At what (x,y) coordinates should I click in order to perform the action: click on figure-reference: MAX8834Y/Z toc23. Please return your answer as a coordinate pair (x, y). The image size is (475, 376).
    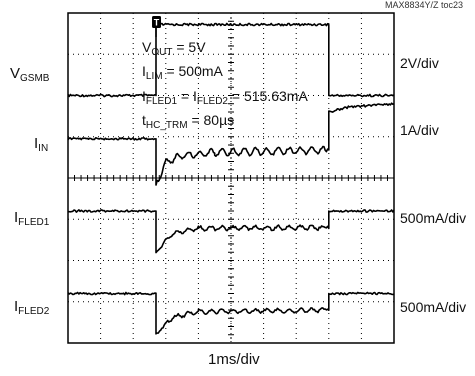
    Looking at the image, I should click on (423, 5).